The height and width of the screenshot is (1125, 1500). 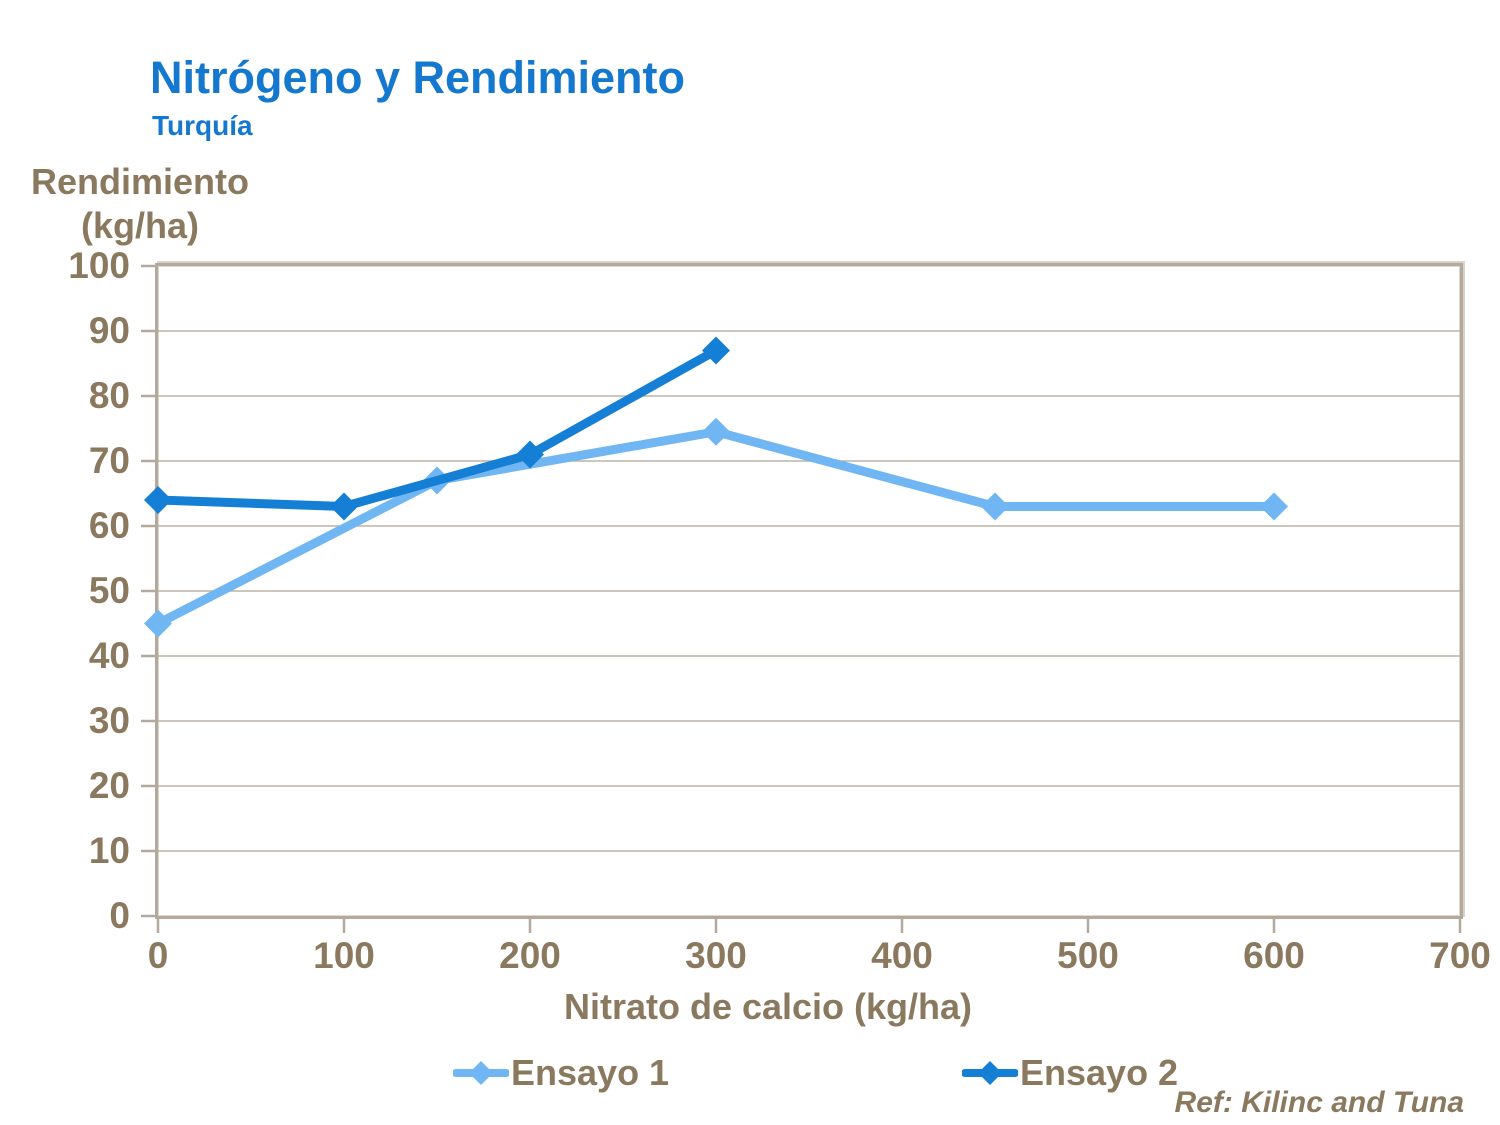 What do you see at coordinates (139, 181) in the screenshot?
I see `y-axis-title-line1: Rendimiento` at bounding box center [139, 181].